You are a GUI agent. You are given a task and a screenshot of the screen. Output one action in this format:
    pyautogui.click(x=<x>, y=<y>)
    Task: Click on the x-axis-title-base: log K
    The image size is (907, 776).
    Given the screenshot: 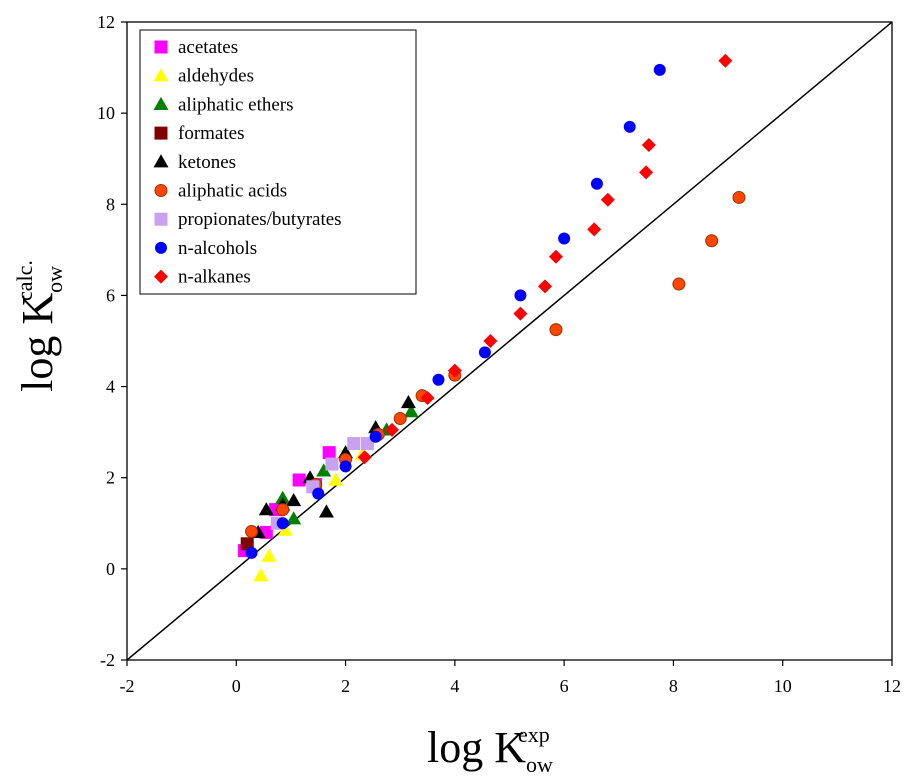 What is the action you would take?
    pyautogui.click(x=476, y=747)
    